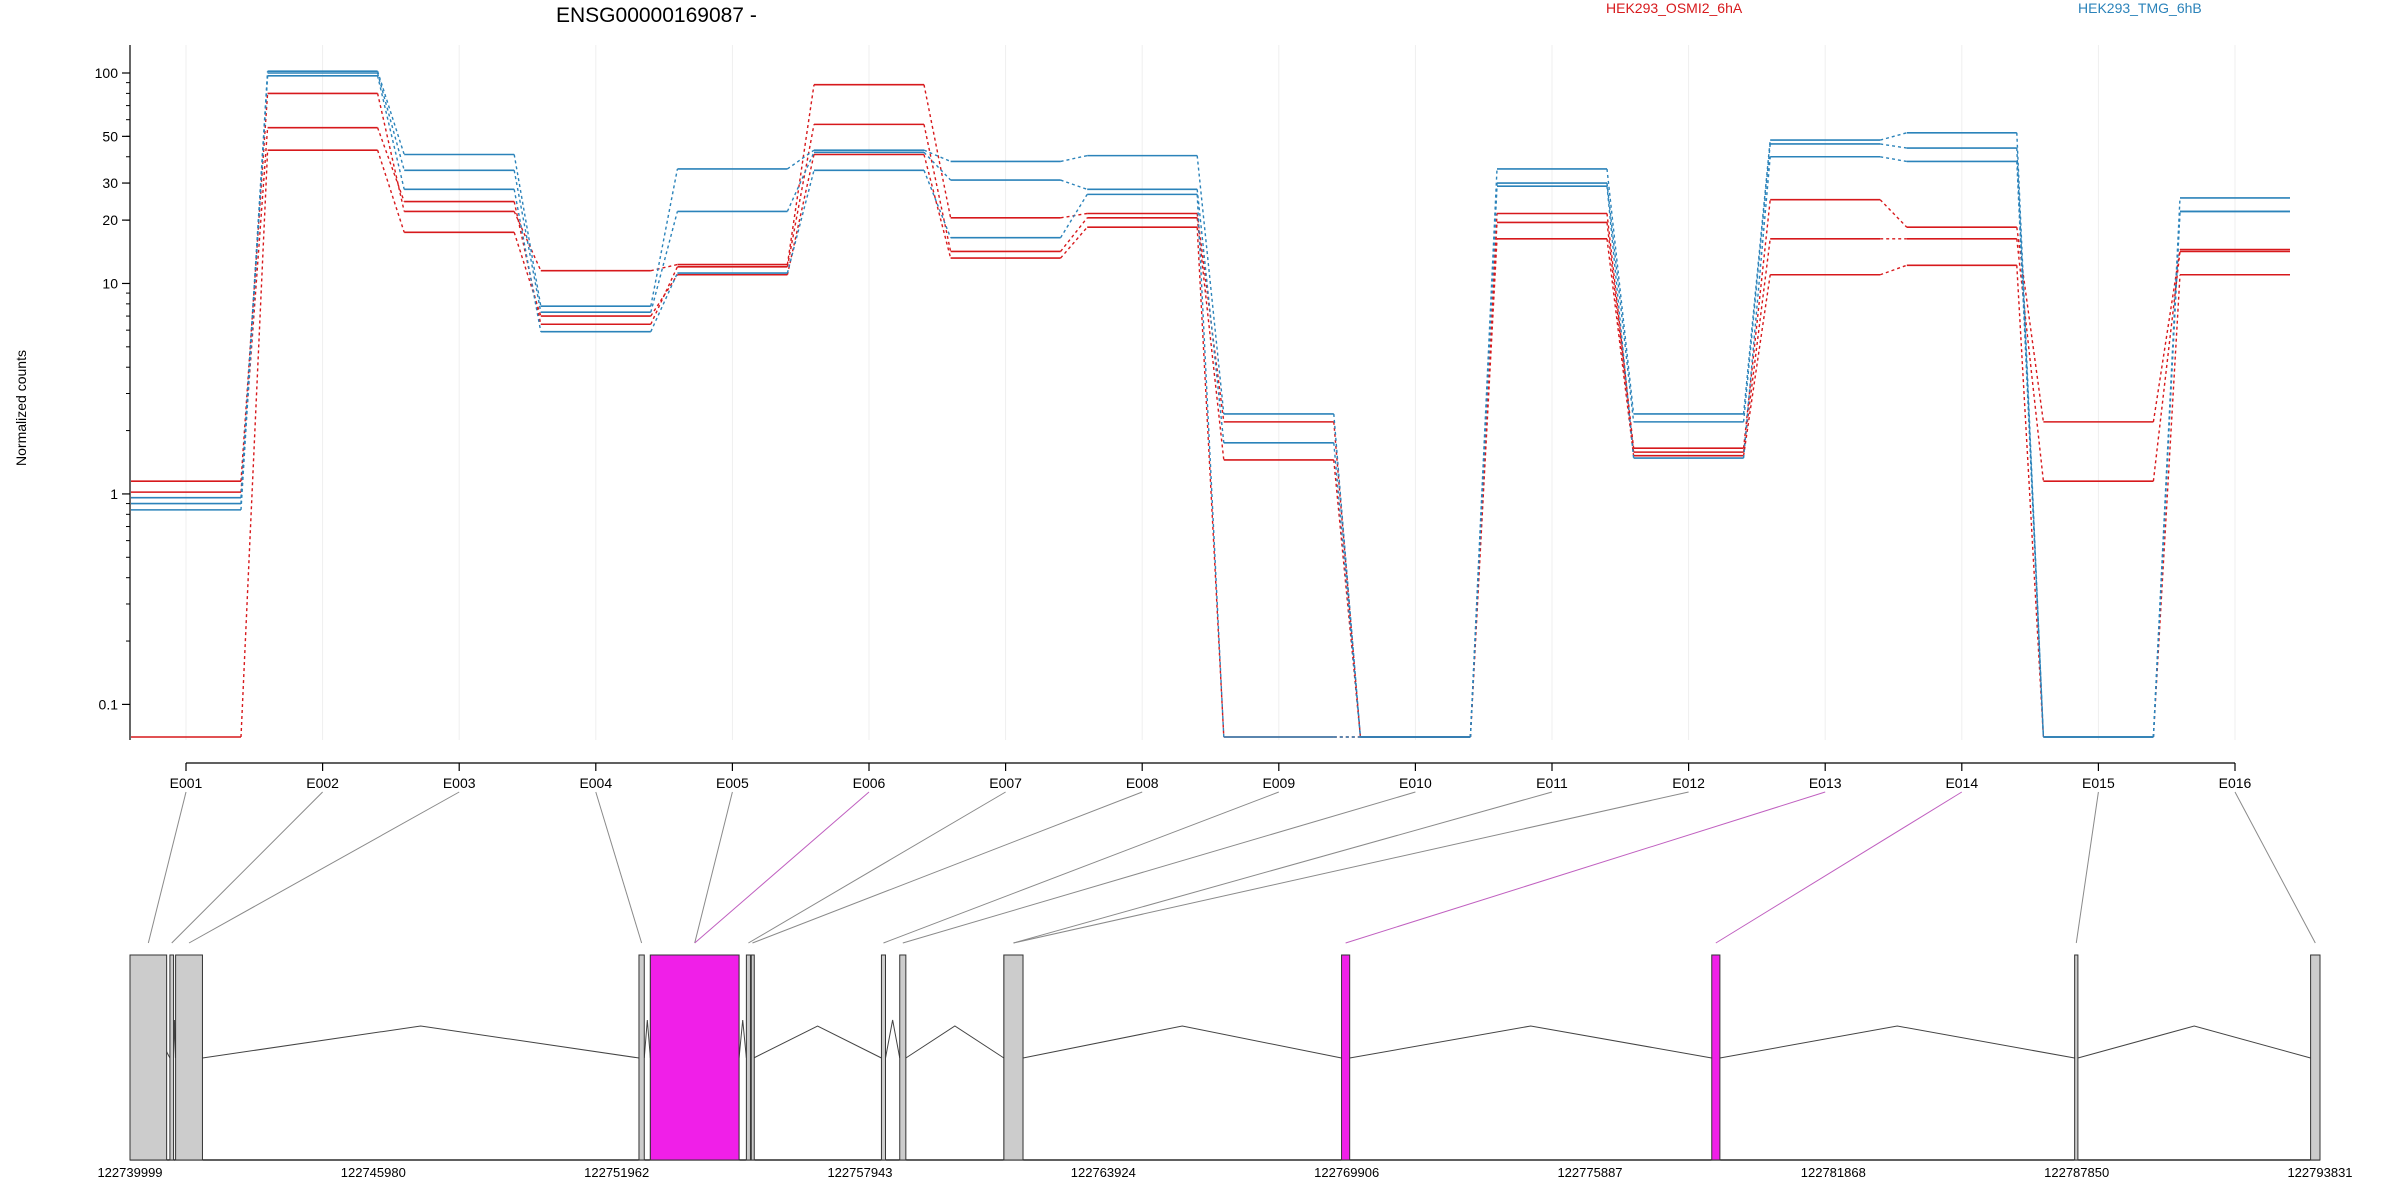 Image resolution: width=2400 pixels, height=1200 pixels. What do you see at coordinates (1674, 8) in the screenshot?
I see `legend-entry-osmi2: HEK293_OSMI2_6hA` at bounding box center [1674, 8].